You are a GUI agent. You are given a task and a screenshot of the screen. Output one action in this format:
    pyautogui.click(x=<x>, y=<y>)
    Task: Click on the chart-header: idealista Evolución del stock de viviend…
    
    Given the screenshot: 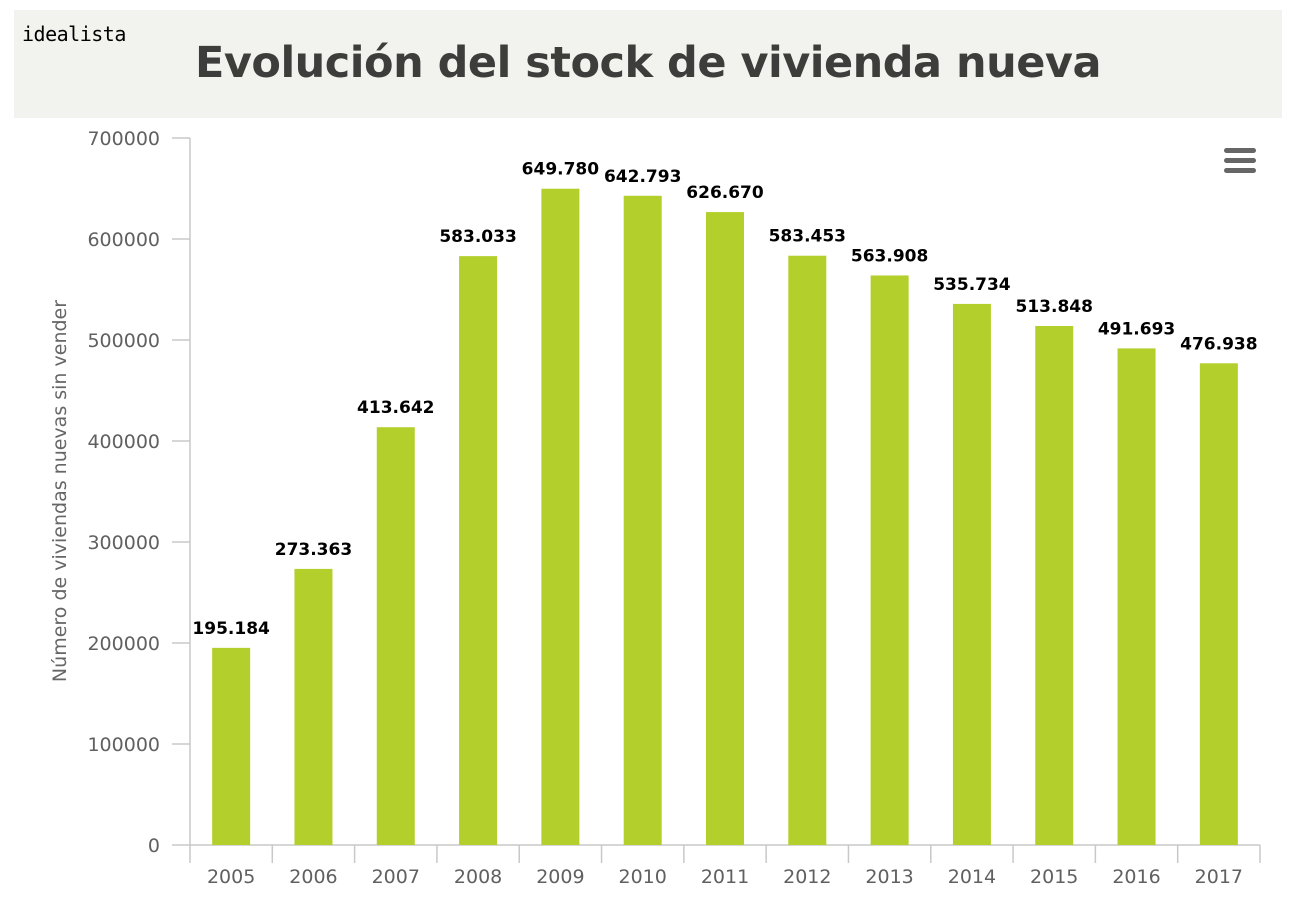 What is the action you would take?
    pyautogui.click(x=648, y=64)
    